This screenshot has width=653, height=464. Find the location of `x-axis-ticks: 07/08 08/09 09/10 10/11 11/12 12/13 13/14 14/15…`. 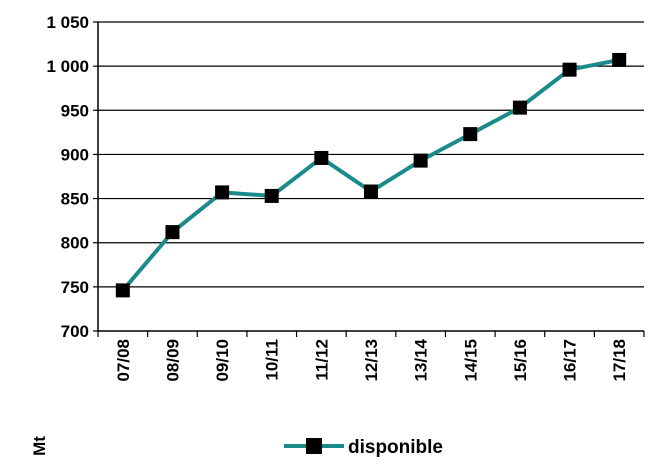

x-axis-ticks: 07/08 08/09 09/10 10/11 11/12 12/13 13/14 14/15… is located at coordinates (371, 356).